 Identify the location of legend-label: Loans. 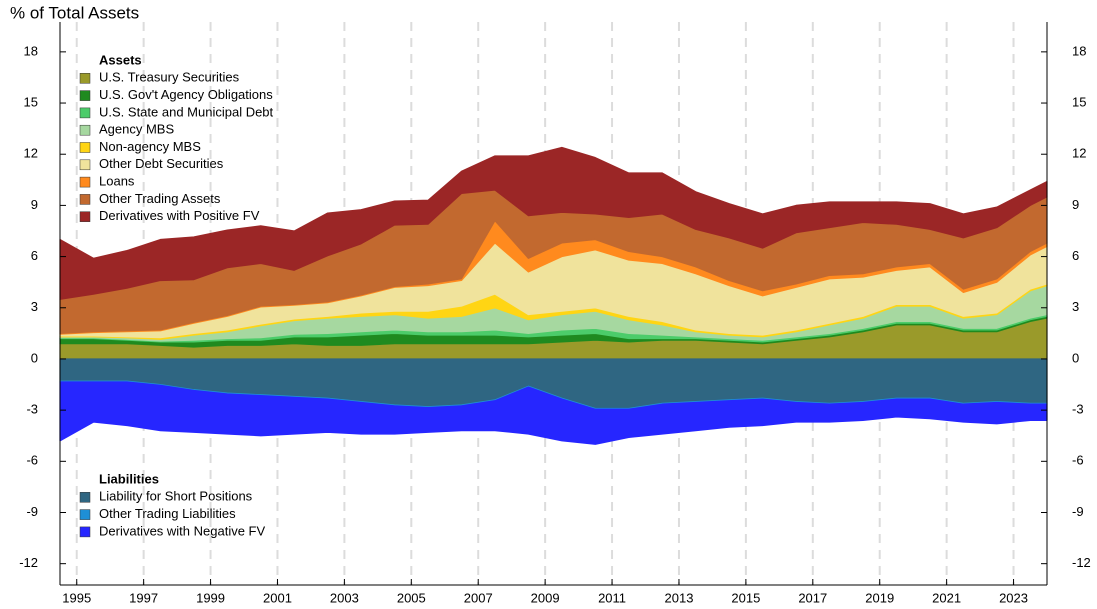
(117, 181).